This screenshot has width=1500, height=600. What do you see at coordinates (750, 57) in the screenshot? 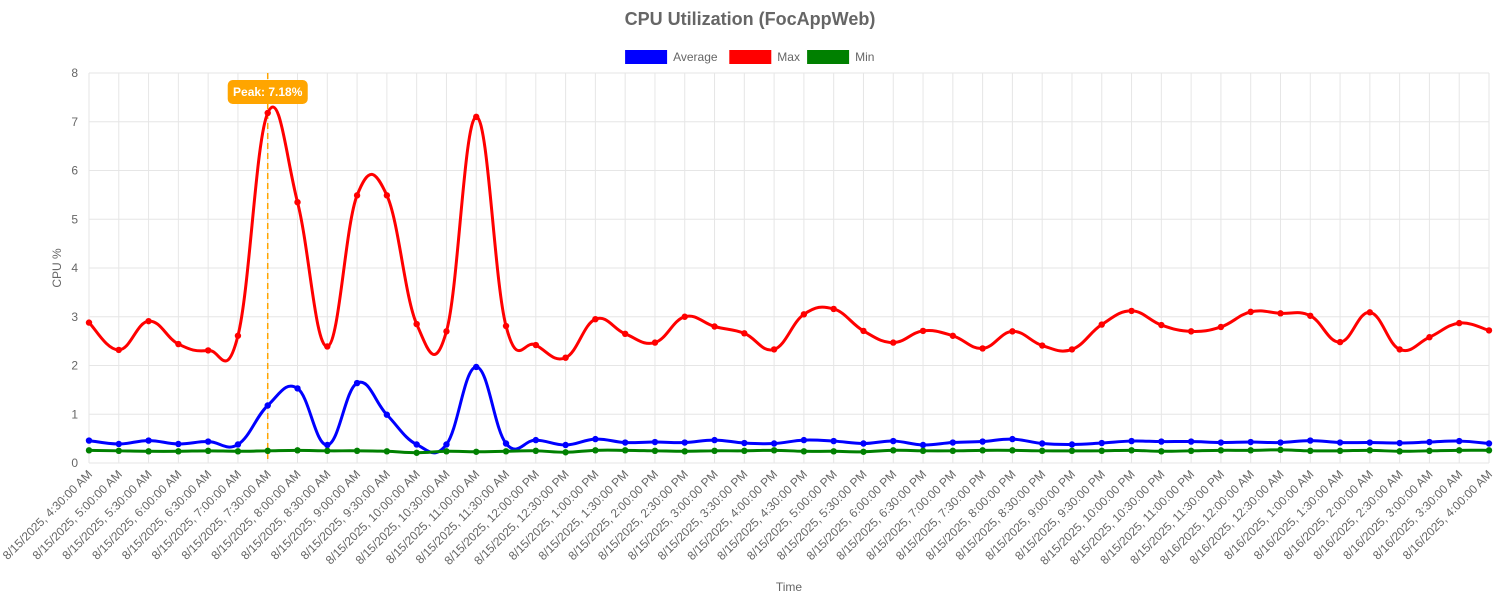
I see `legend-swatch-max` at bounding box center [750, 57].